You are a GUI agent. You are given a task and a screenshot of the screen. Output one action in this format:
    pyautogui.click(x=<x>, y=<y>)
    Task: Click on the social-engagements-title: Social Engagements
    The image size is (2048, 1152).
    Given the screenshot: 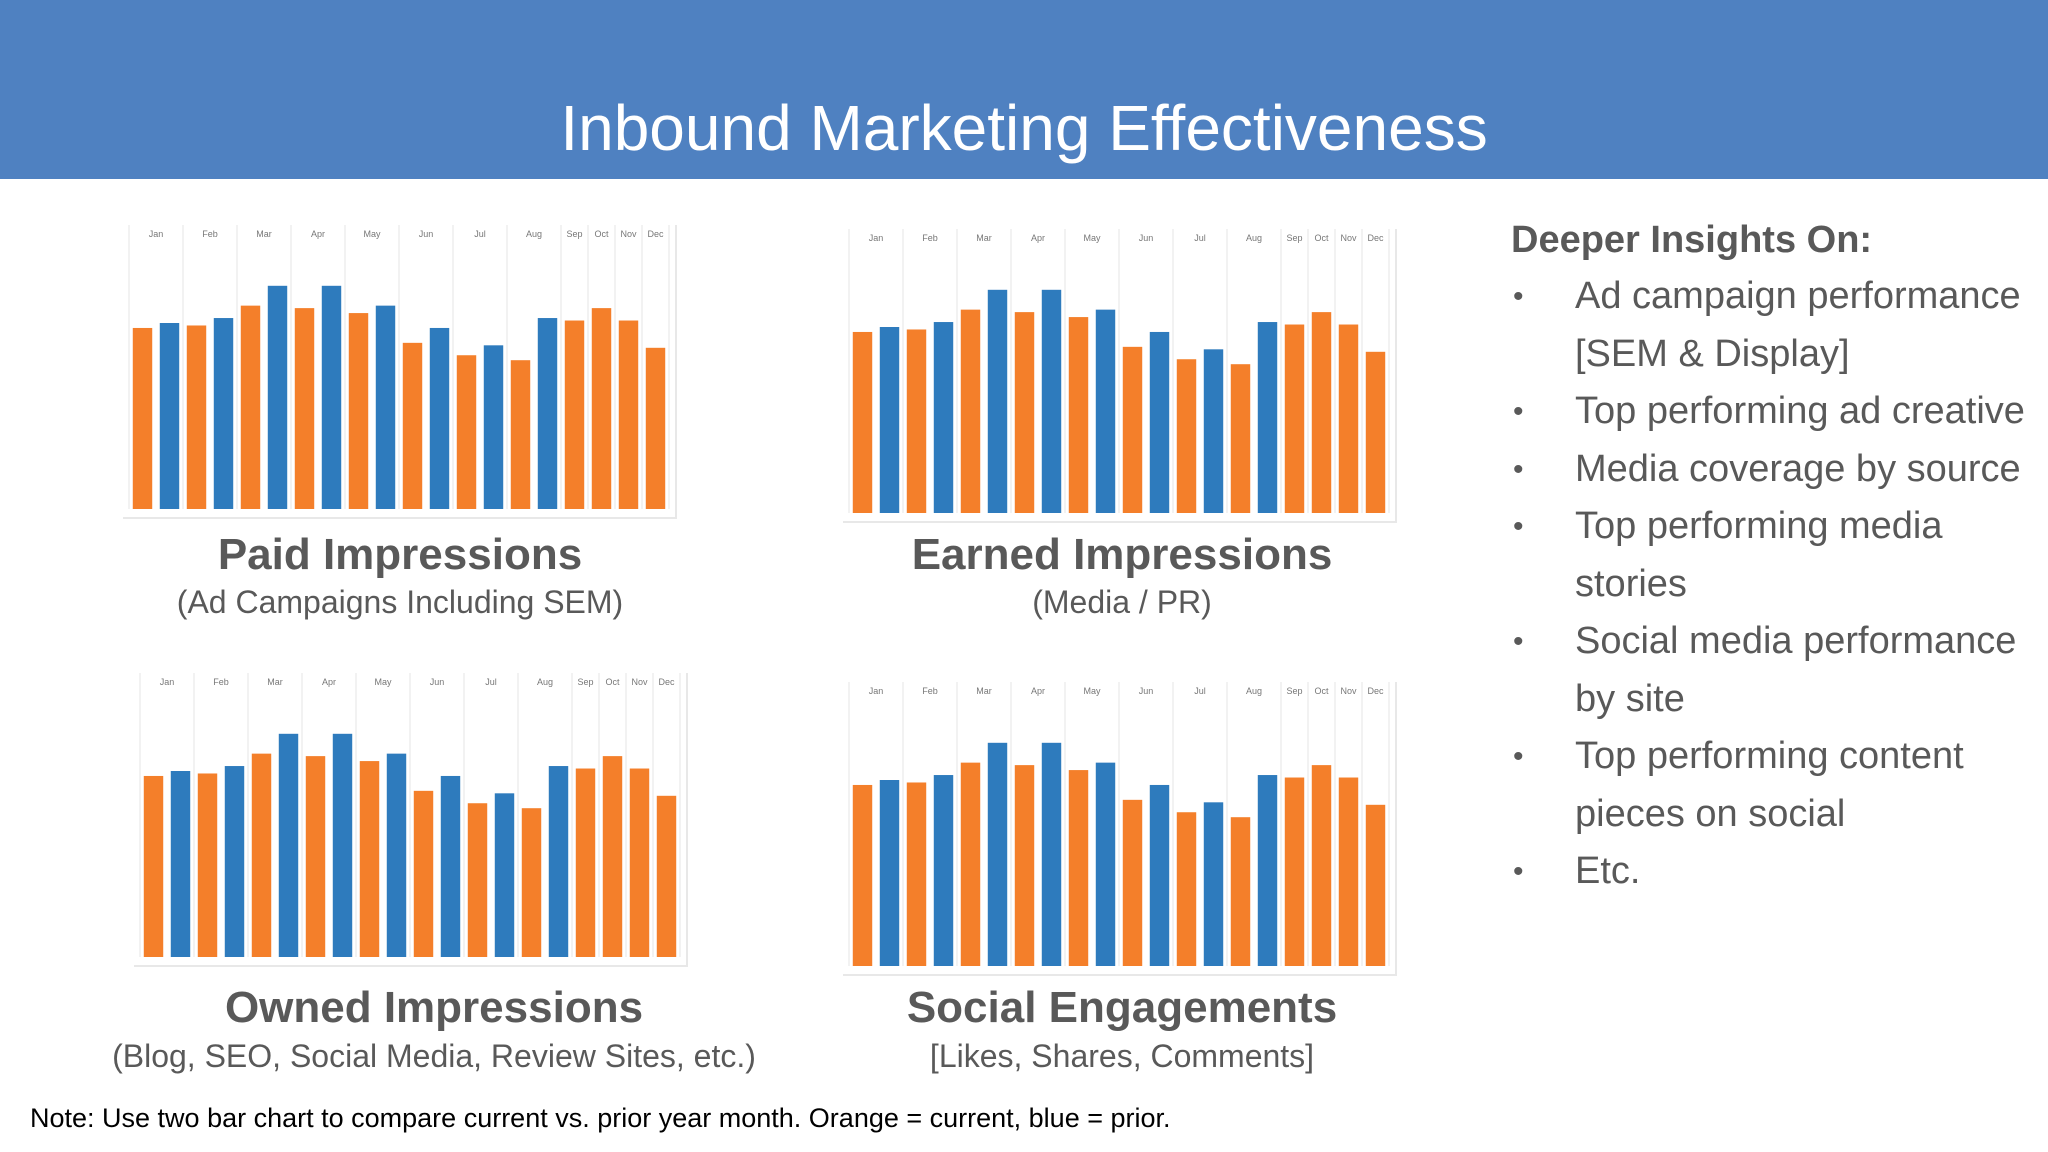 What is the action you would take?
    pyautogui.click(x=1122, y=1007)
    